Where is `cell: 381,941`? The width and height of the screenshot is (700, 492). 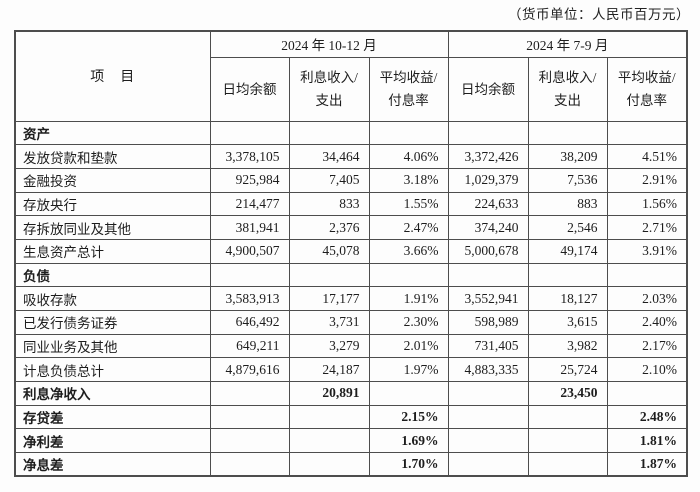 cell: 381,941 is located at coordinates (249, 227).